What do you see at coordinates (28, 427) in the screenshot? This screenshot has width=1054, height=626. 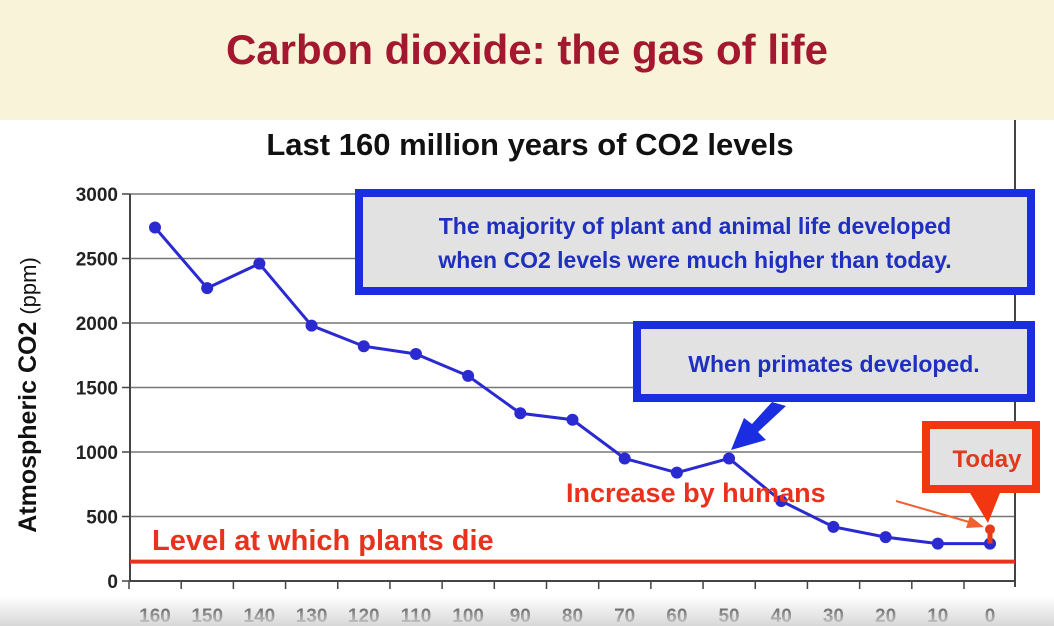 I see `y-axis-label-main: Atmospheric CO2` at bounding box center [28, 427].